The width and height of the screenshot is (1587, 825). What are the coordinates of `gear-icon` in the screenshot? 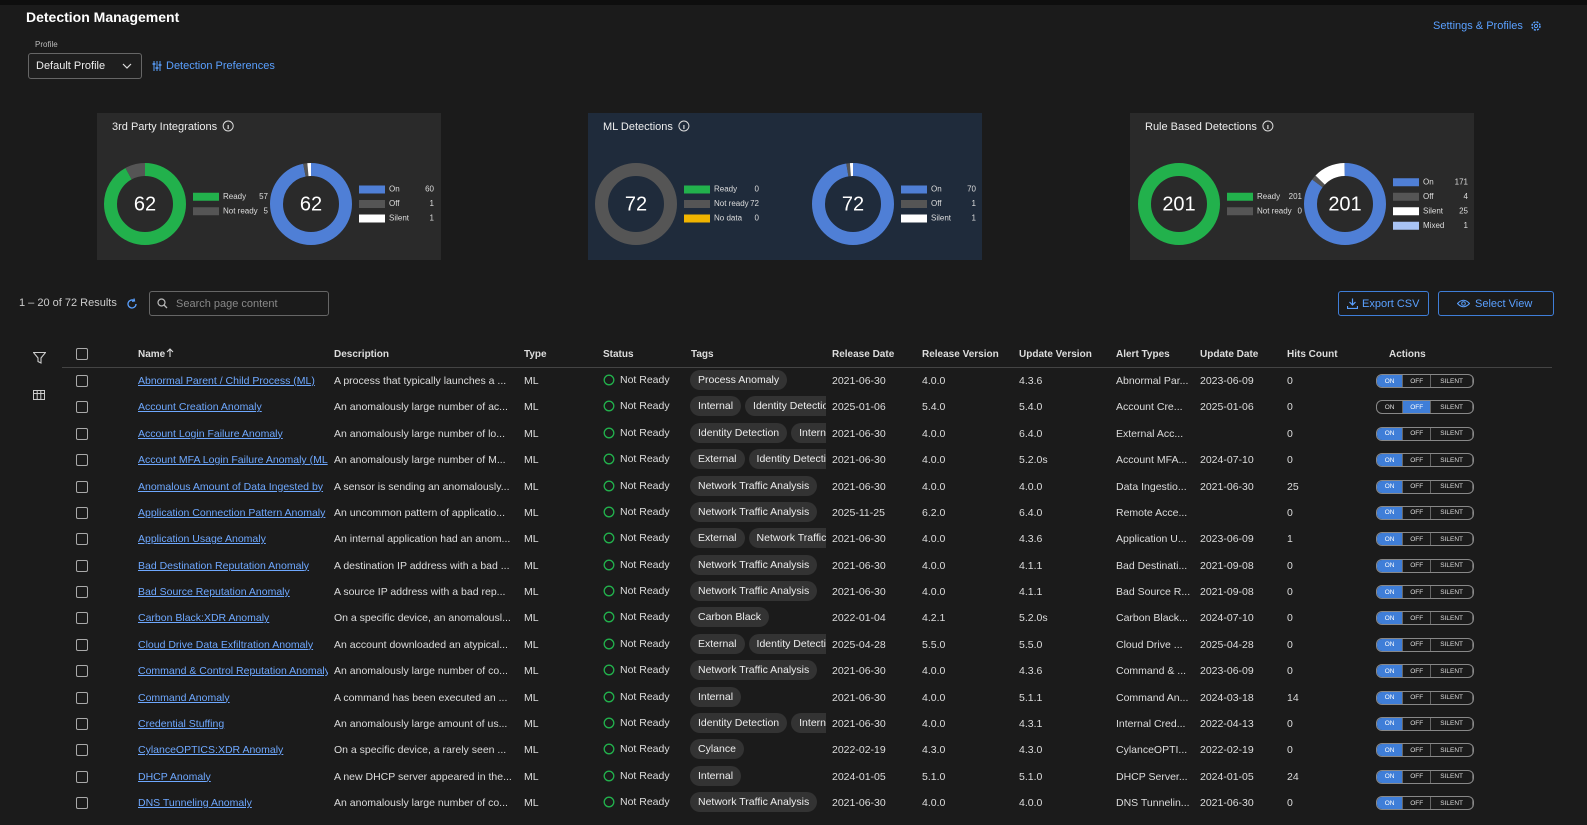 It's located at (1536, 26).